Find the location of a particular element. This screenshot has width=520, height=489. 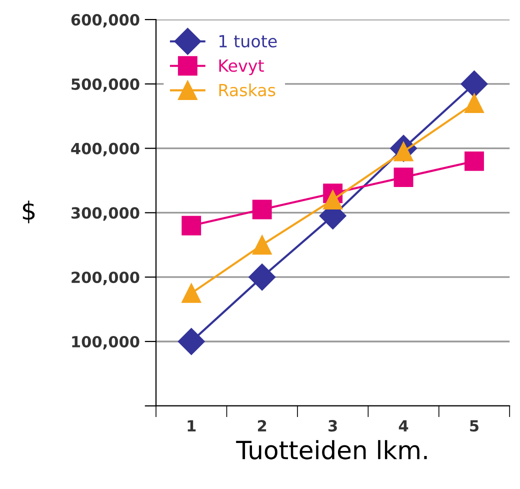

x-tick-label: 5 is located at coordinates (474, 426).